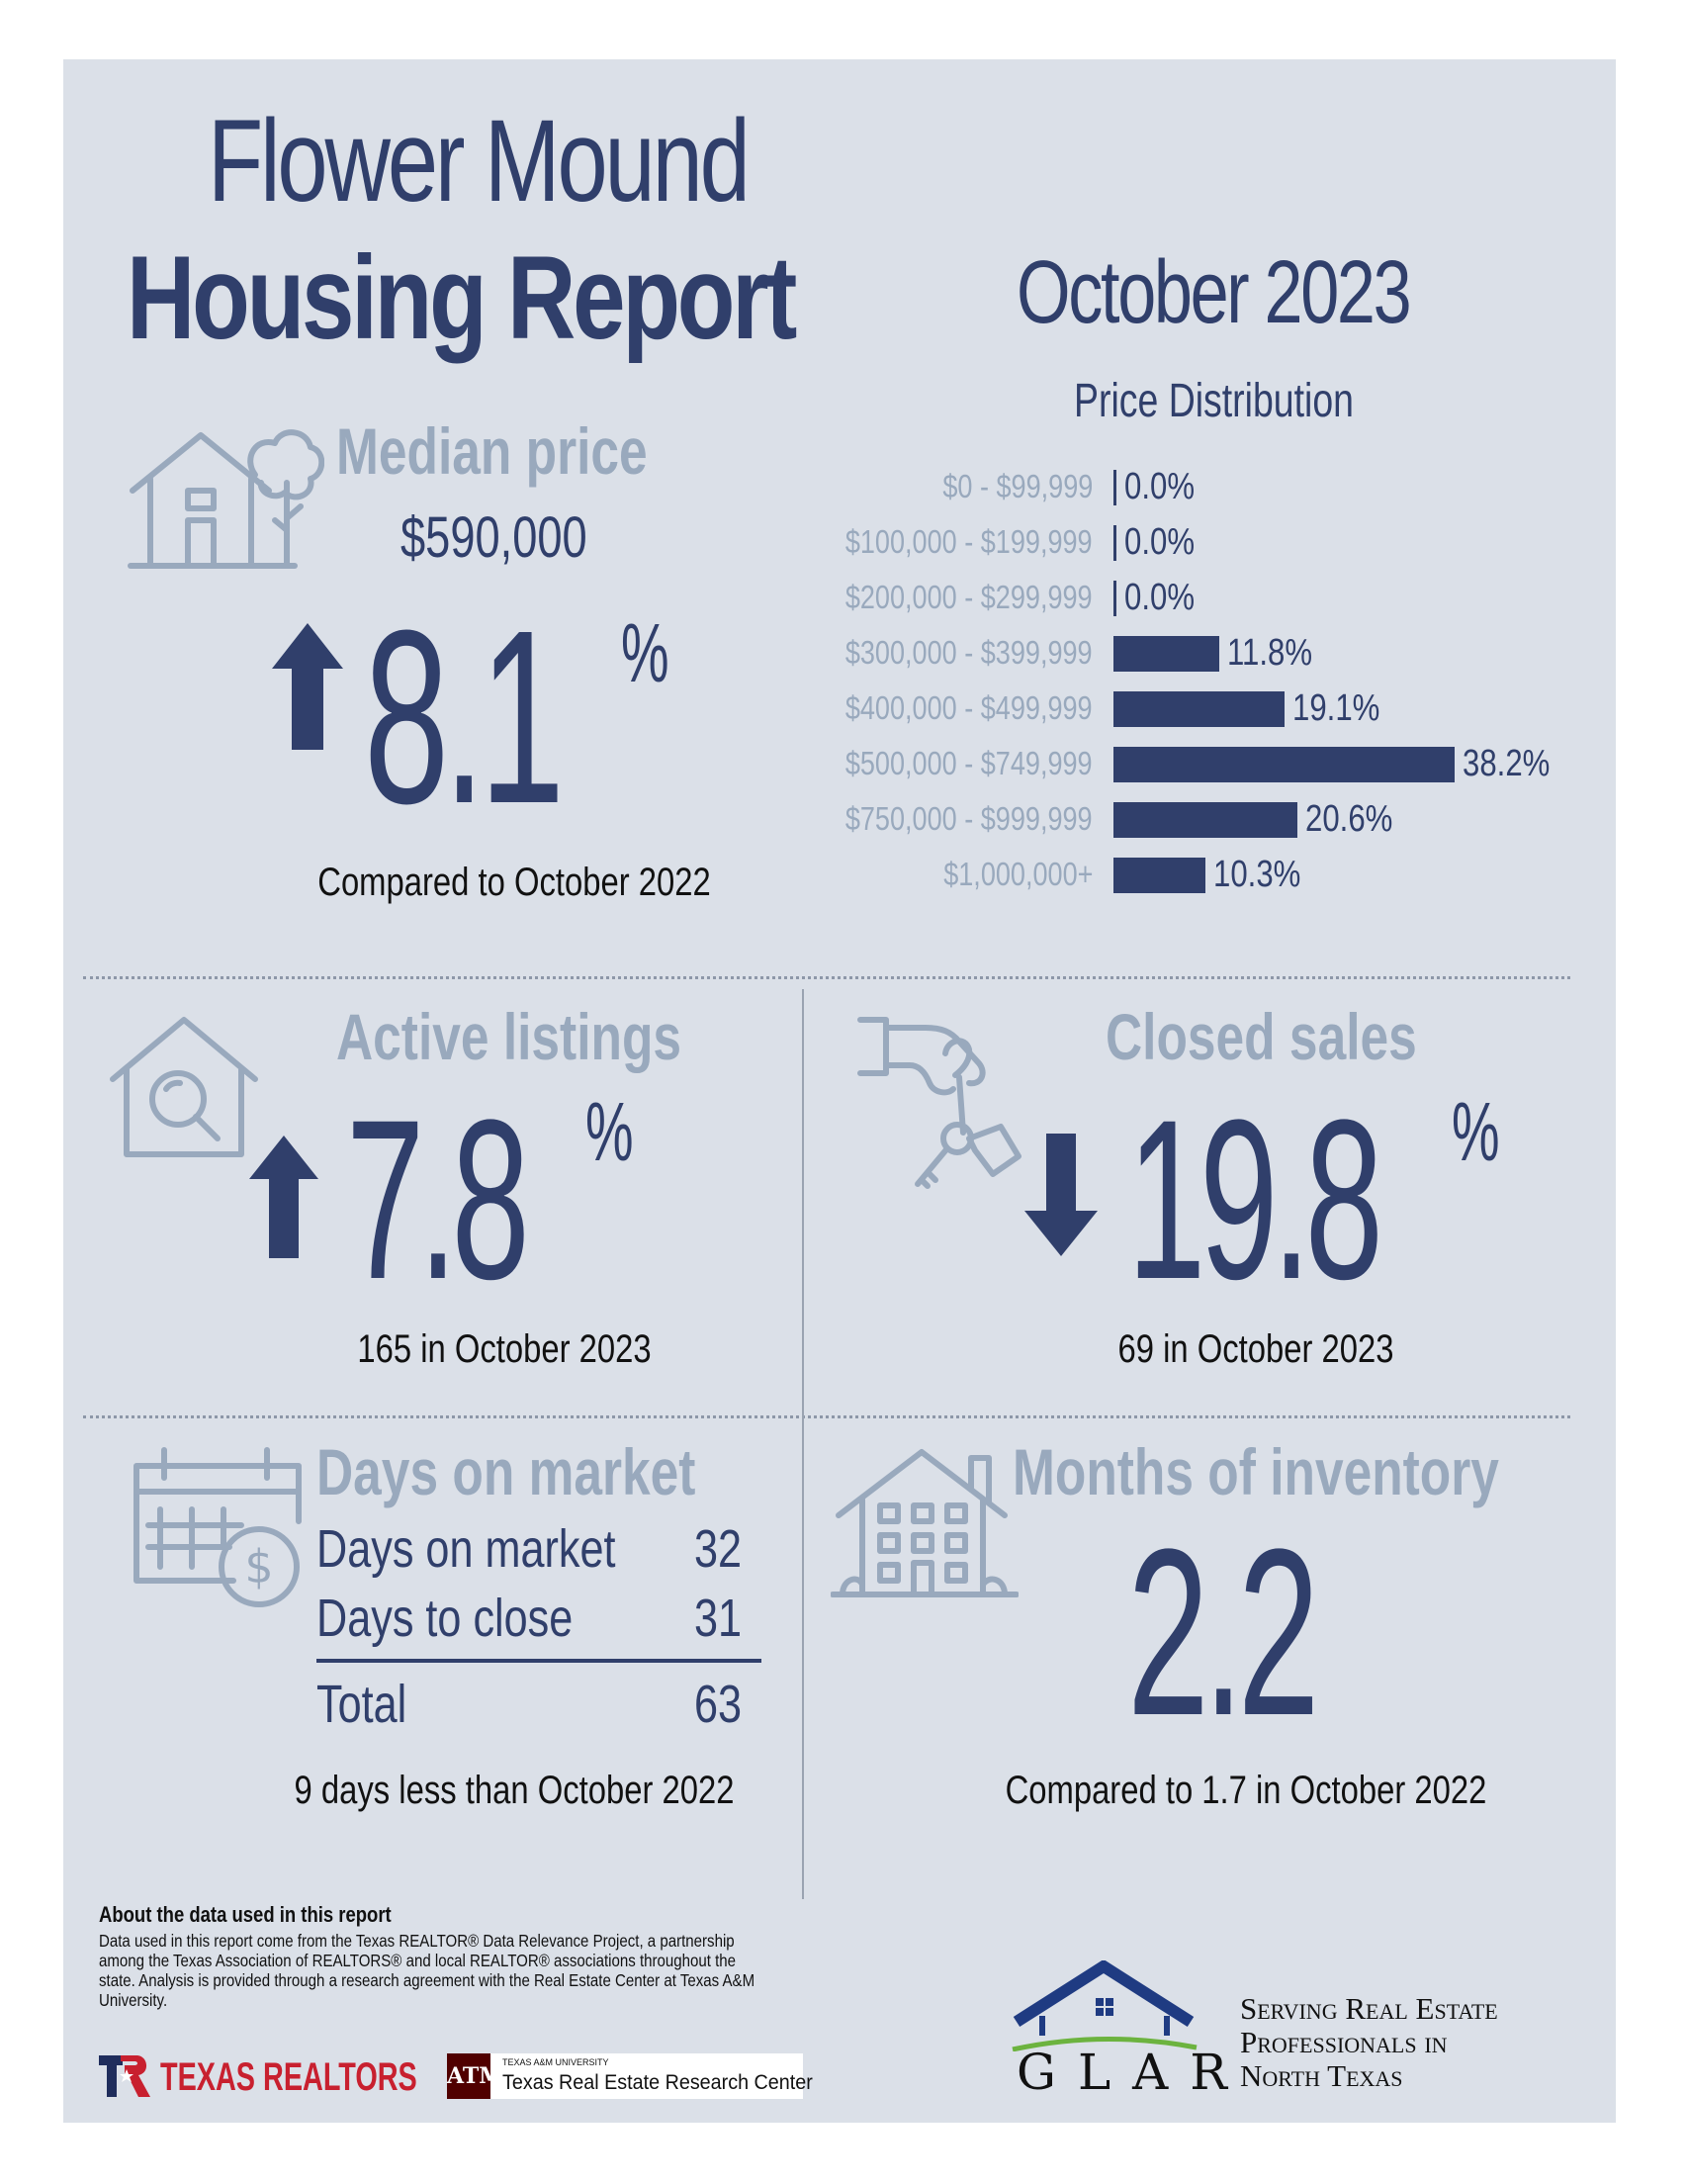 Image resolution: width=1687 pixels, height=2184 pixels. Describe the element at coordinates (479, 161) in the screenshot. I see `title-line-1: Flower Mound` at that location.